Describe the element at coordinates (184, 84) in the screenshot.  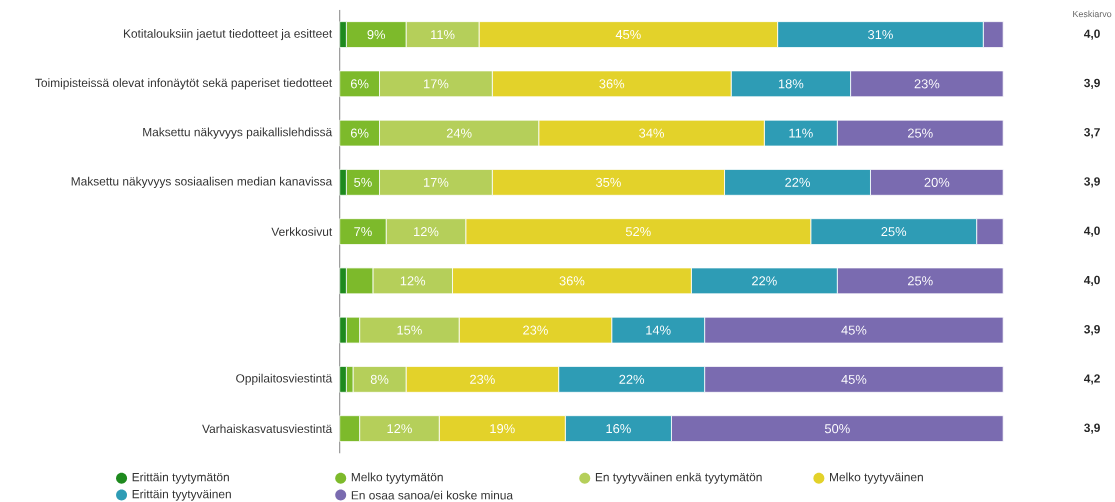
I see `y-tick-label: Toimipisteissä olevat infonäytöt sekä paperiset tiedotteet` at that location.